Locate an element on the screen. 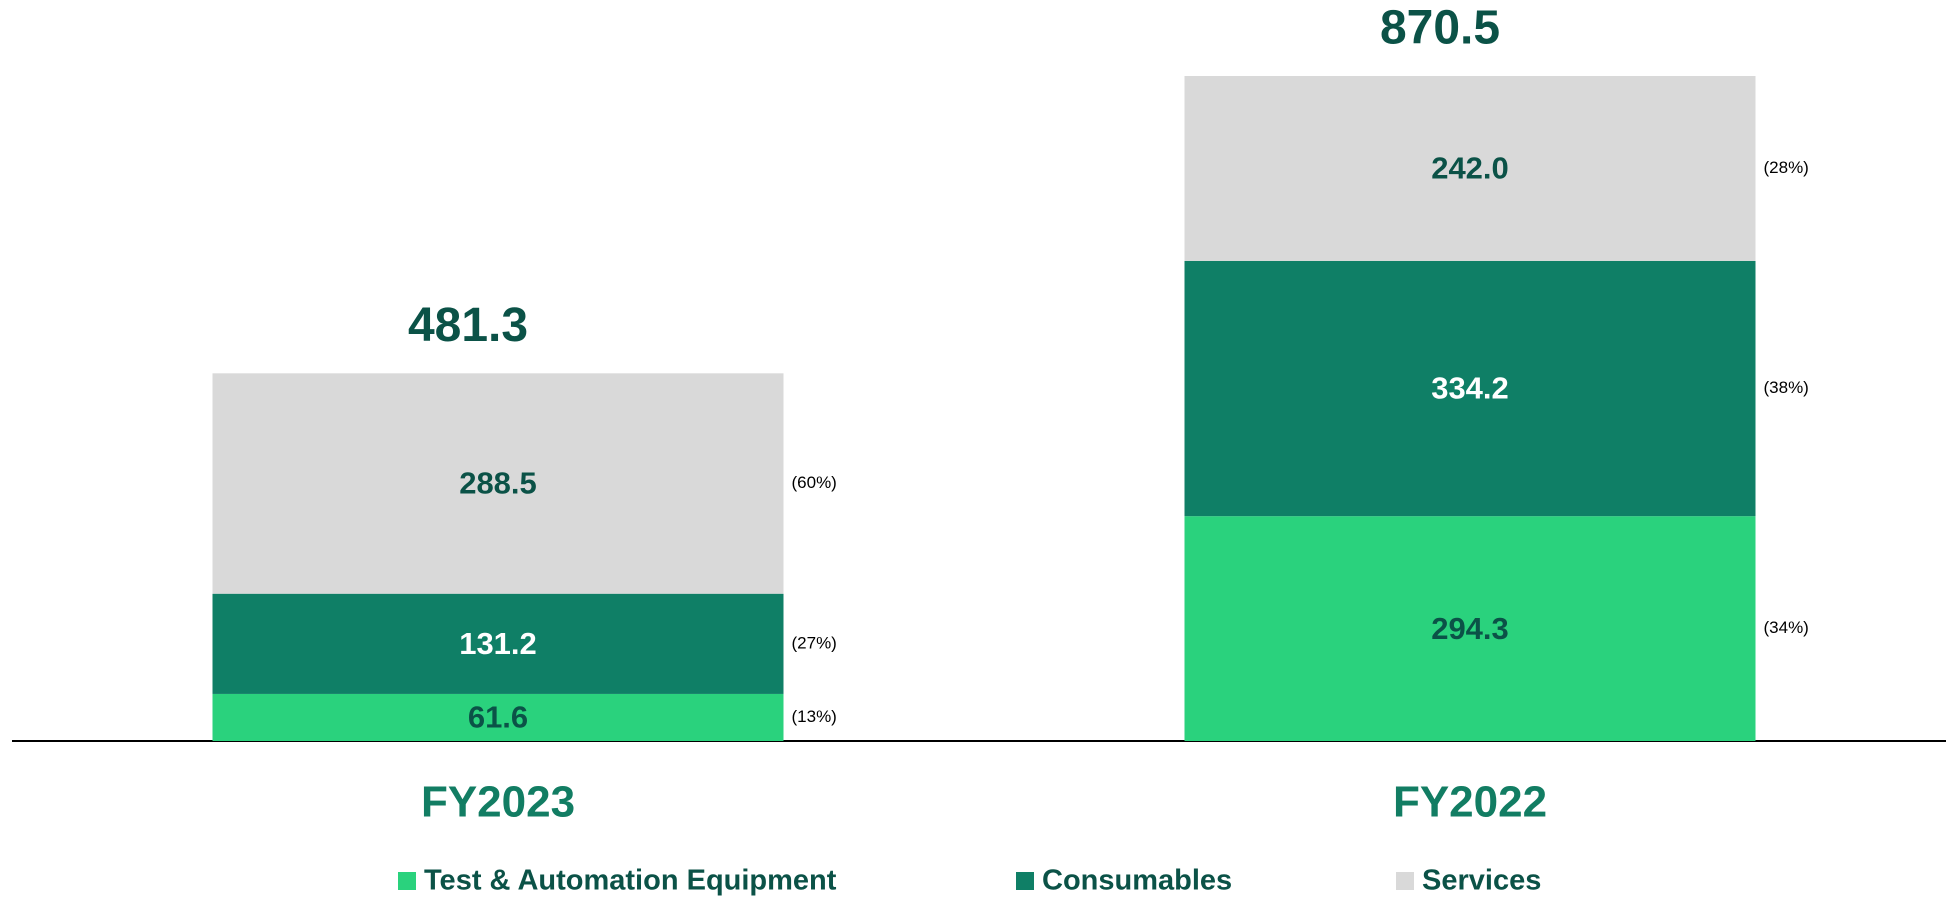  total-label: 481.3 is located at coordinates (468, 325).